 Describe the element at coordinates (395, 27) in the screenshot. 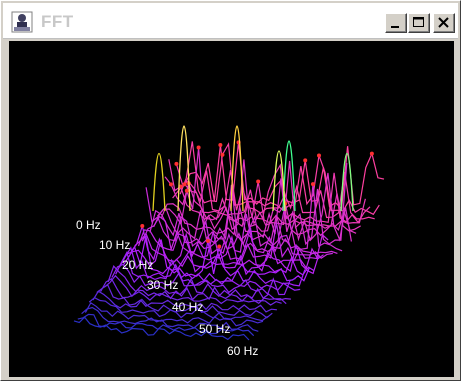

I see `minimize-icon` at that location.